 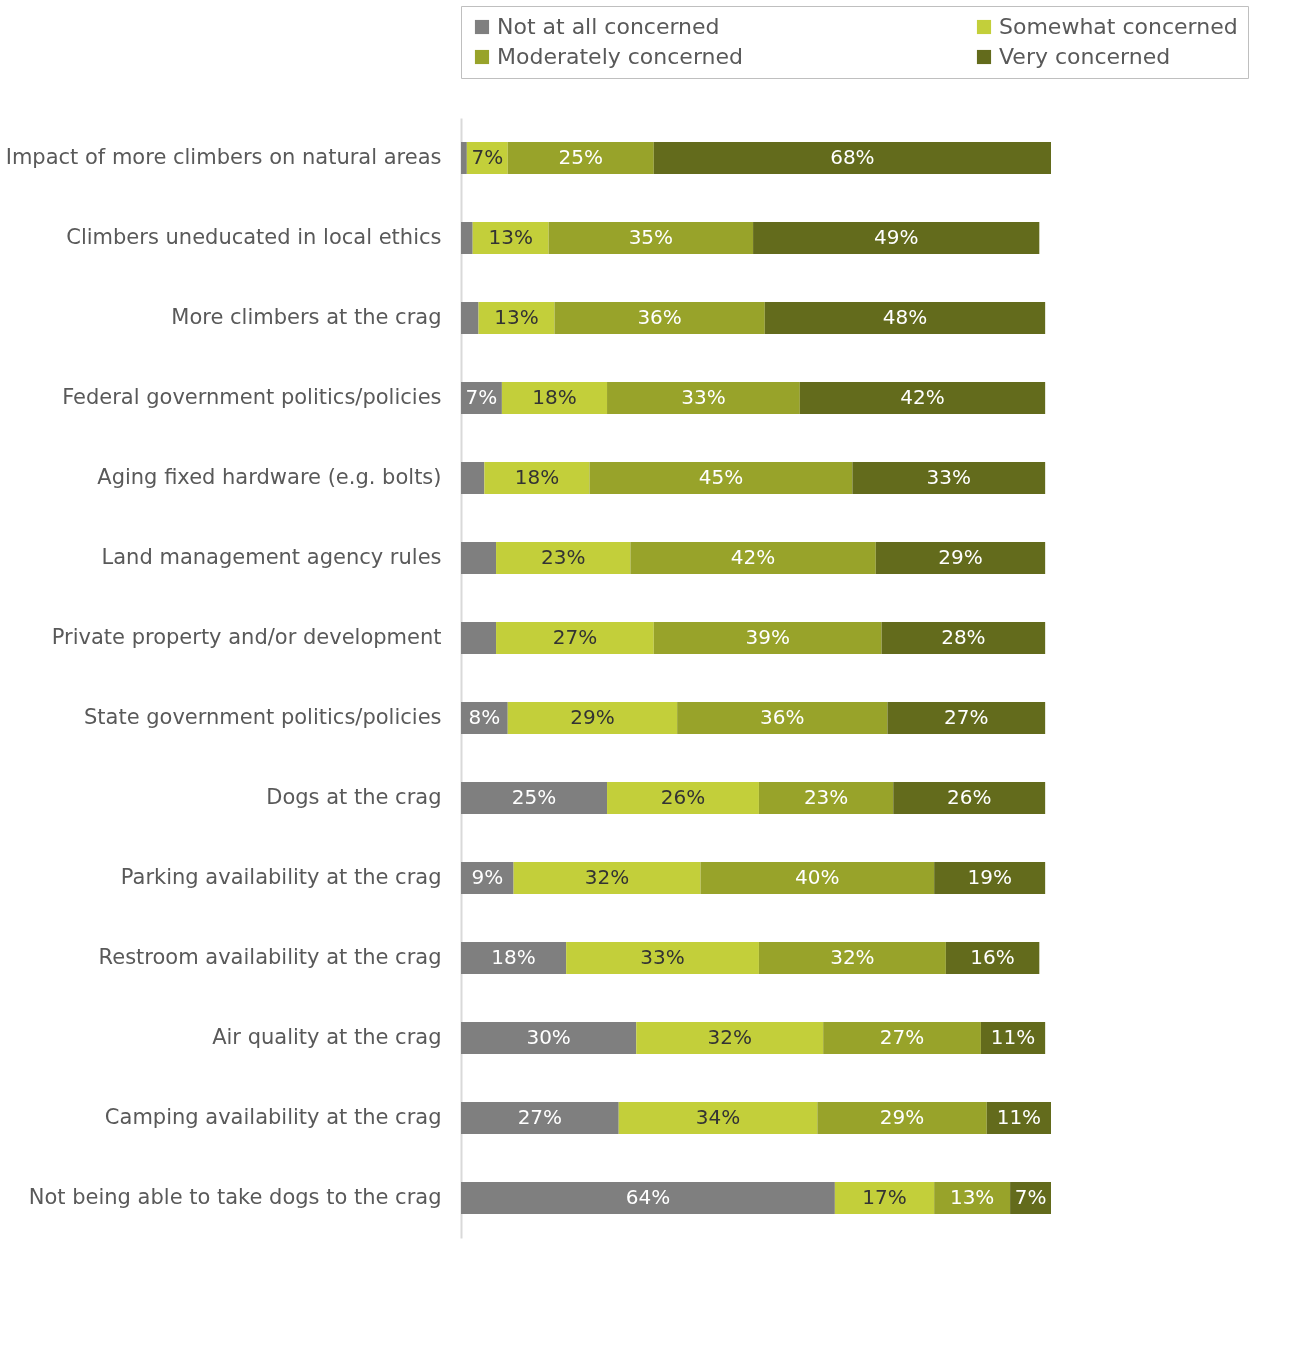 I want to click on data-label: 33%, so click(x=703, y=397).